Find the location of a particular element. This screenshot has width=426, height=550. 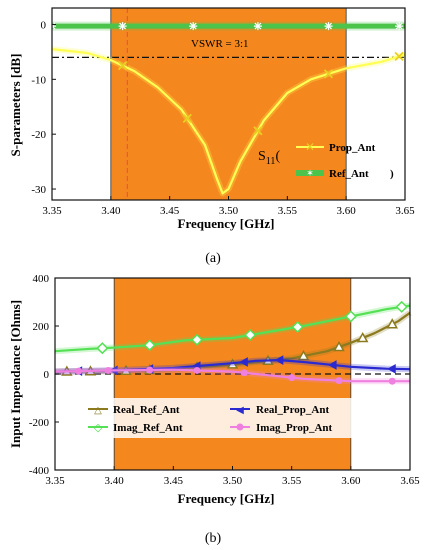

legend-imag-prop-marker is located at coordinates (240, 427).